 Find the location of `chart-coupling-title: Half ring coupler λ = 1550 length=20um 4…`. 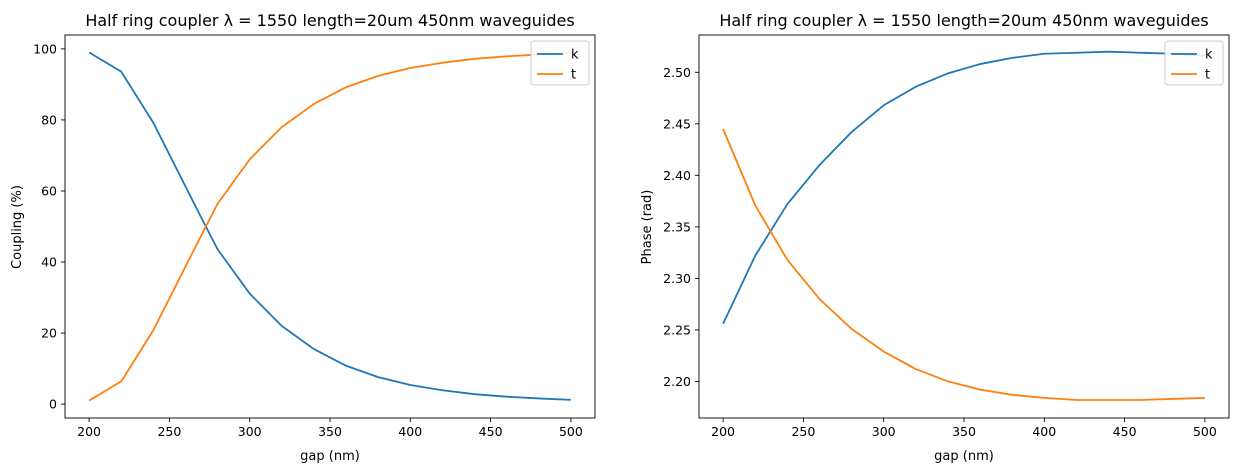

chart-coupling-title: Half ring coupler λ = 1550 length=20um 4… is located at coordinates (329, 20).